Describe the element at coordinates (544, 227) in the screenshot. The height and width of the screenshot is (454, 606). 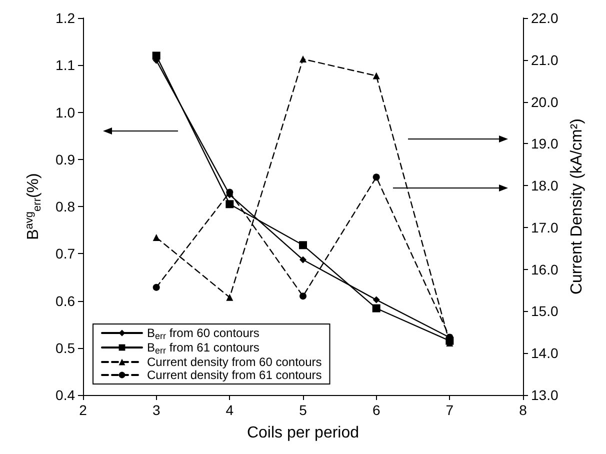
I see `y2-tick-label: 17.0` at that location.